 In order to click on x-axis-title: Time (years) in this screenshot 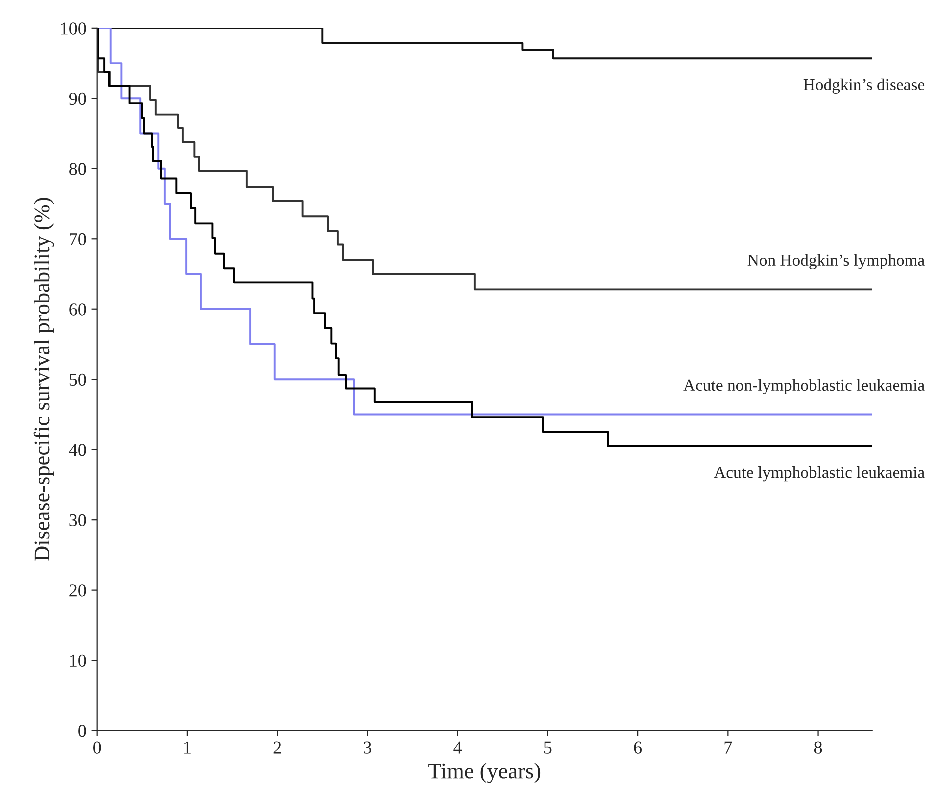, I will do `click(484, 773)`.